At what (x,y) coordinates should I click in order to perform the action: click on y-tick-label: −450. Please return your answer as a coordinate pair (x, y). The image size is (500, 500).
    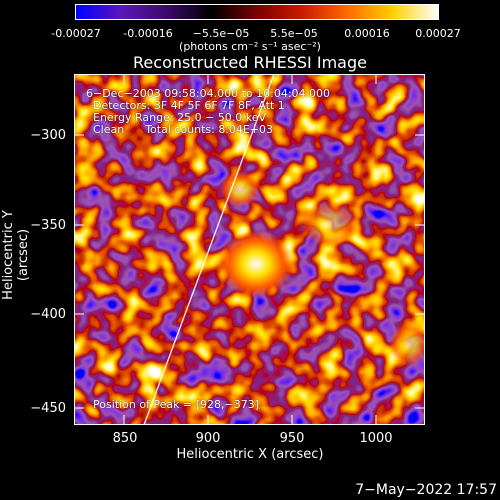
    Looking at the image, I should click on (48, 408).